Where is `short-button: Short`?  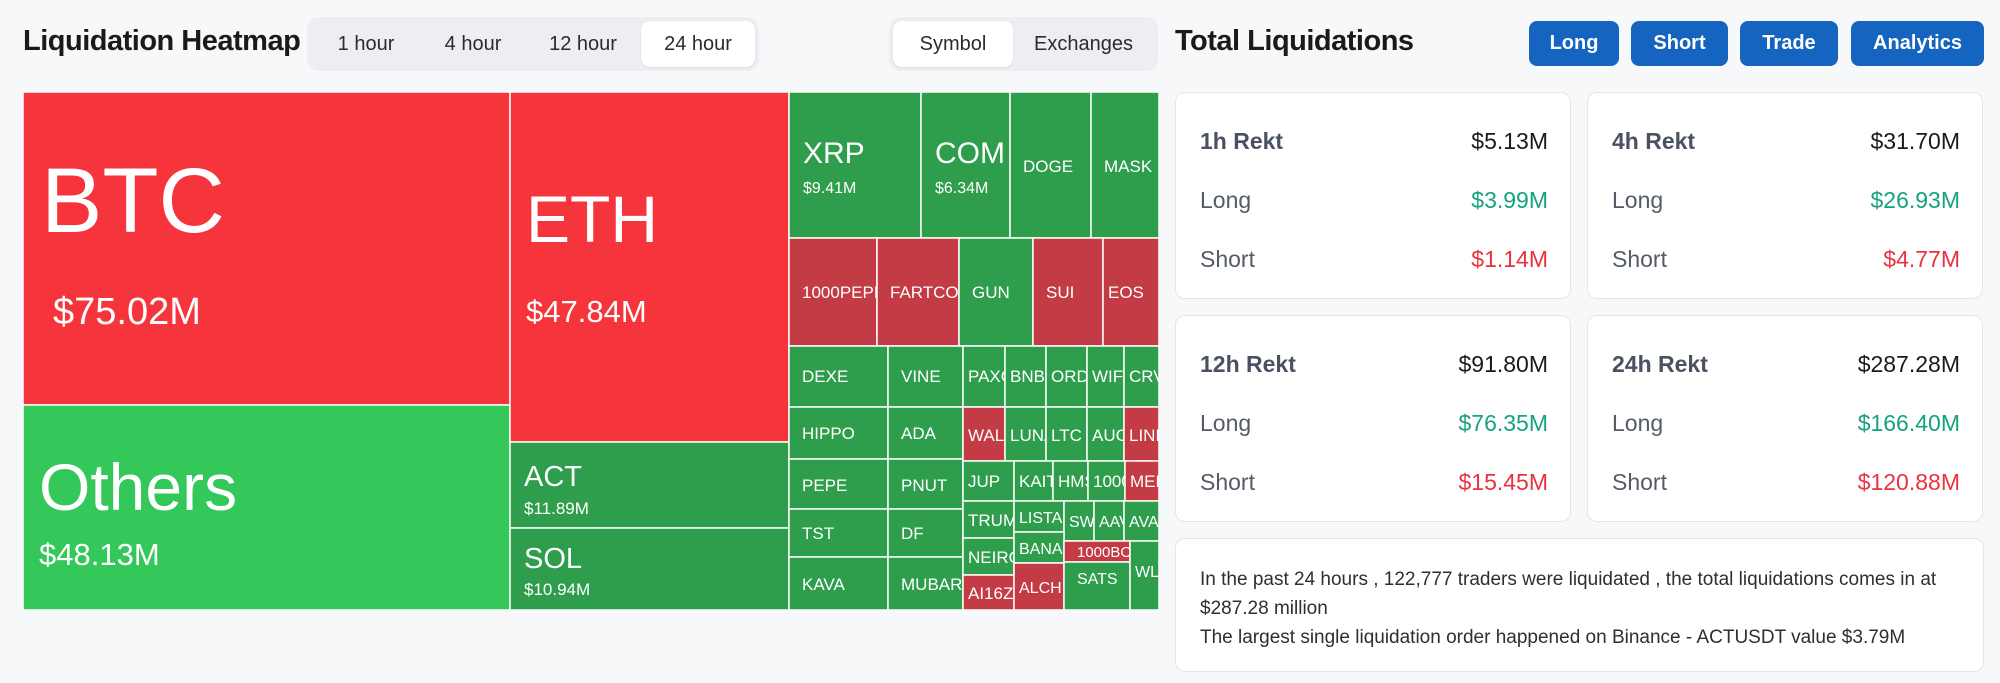 short-button: Short is located at coordinates (1679, 43).